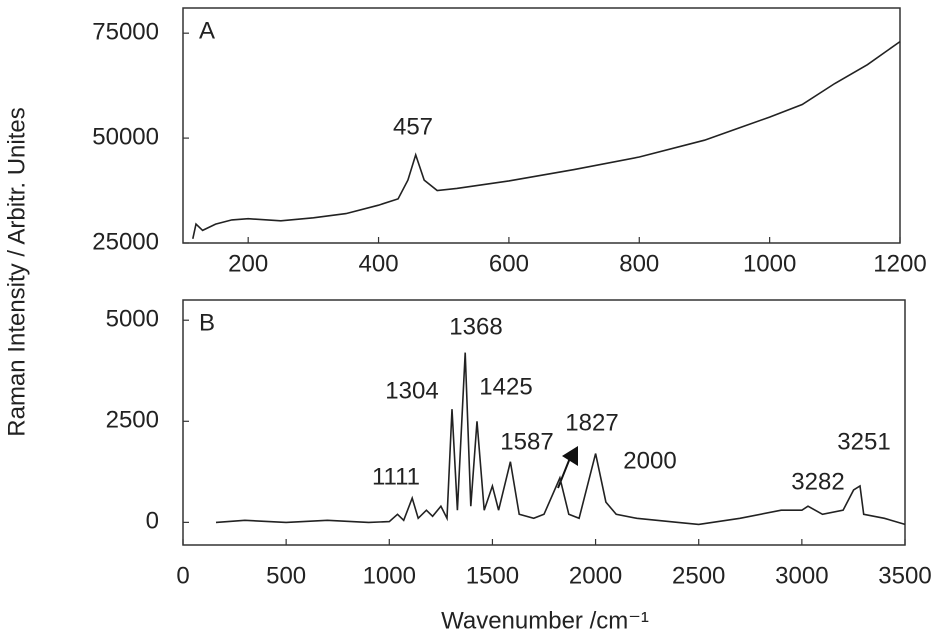 This screenshot has height=640, width=943. I want to click on arrow-shaft, so click(564, 473).